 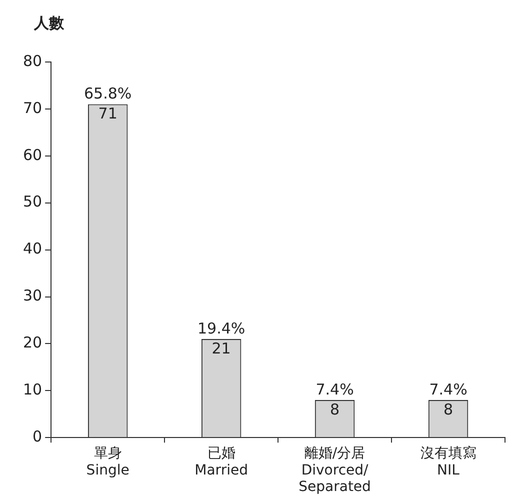 What do you see at coordinates (37, 436) in the screenshot?
I see `y-tick-label: 0` at bounding box center [37, 436].